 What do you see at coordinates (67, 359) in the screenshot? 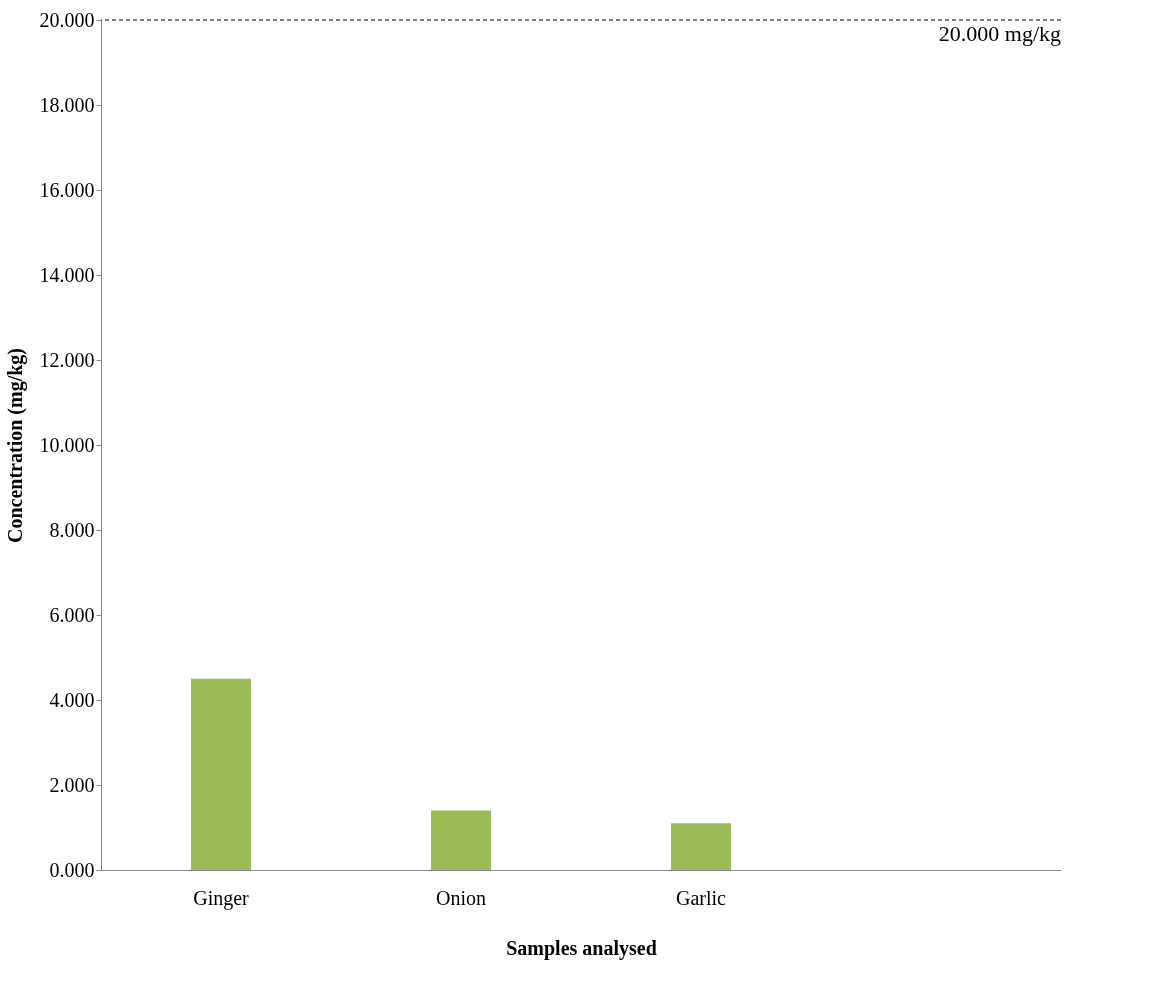
I see `y-tick-label: 12.000` at bounding box center [67, 359].